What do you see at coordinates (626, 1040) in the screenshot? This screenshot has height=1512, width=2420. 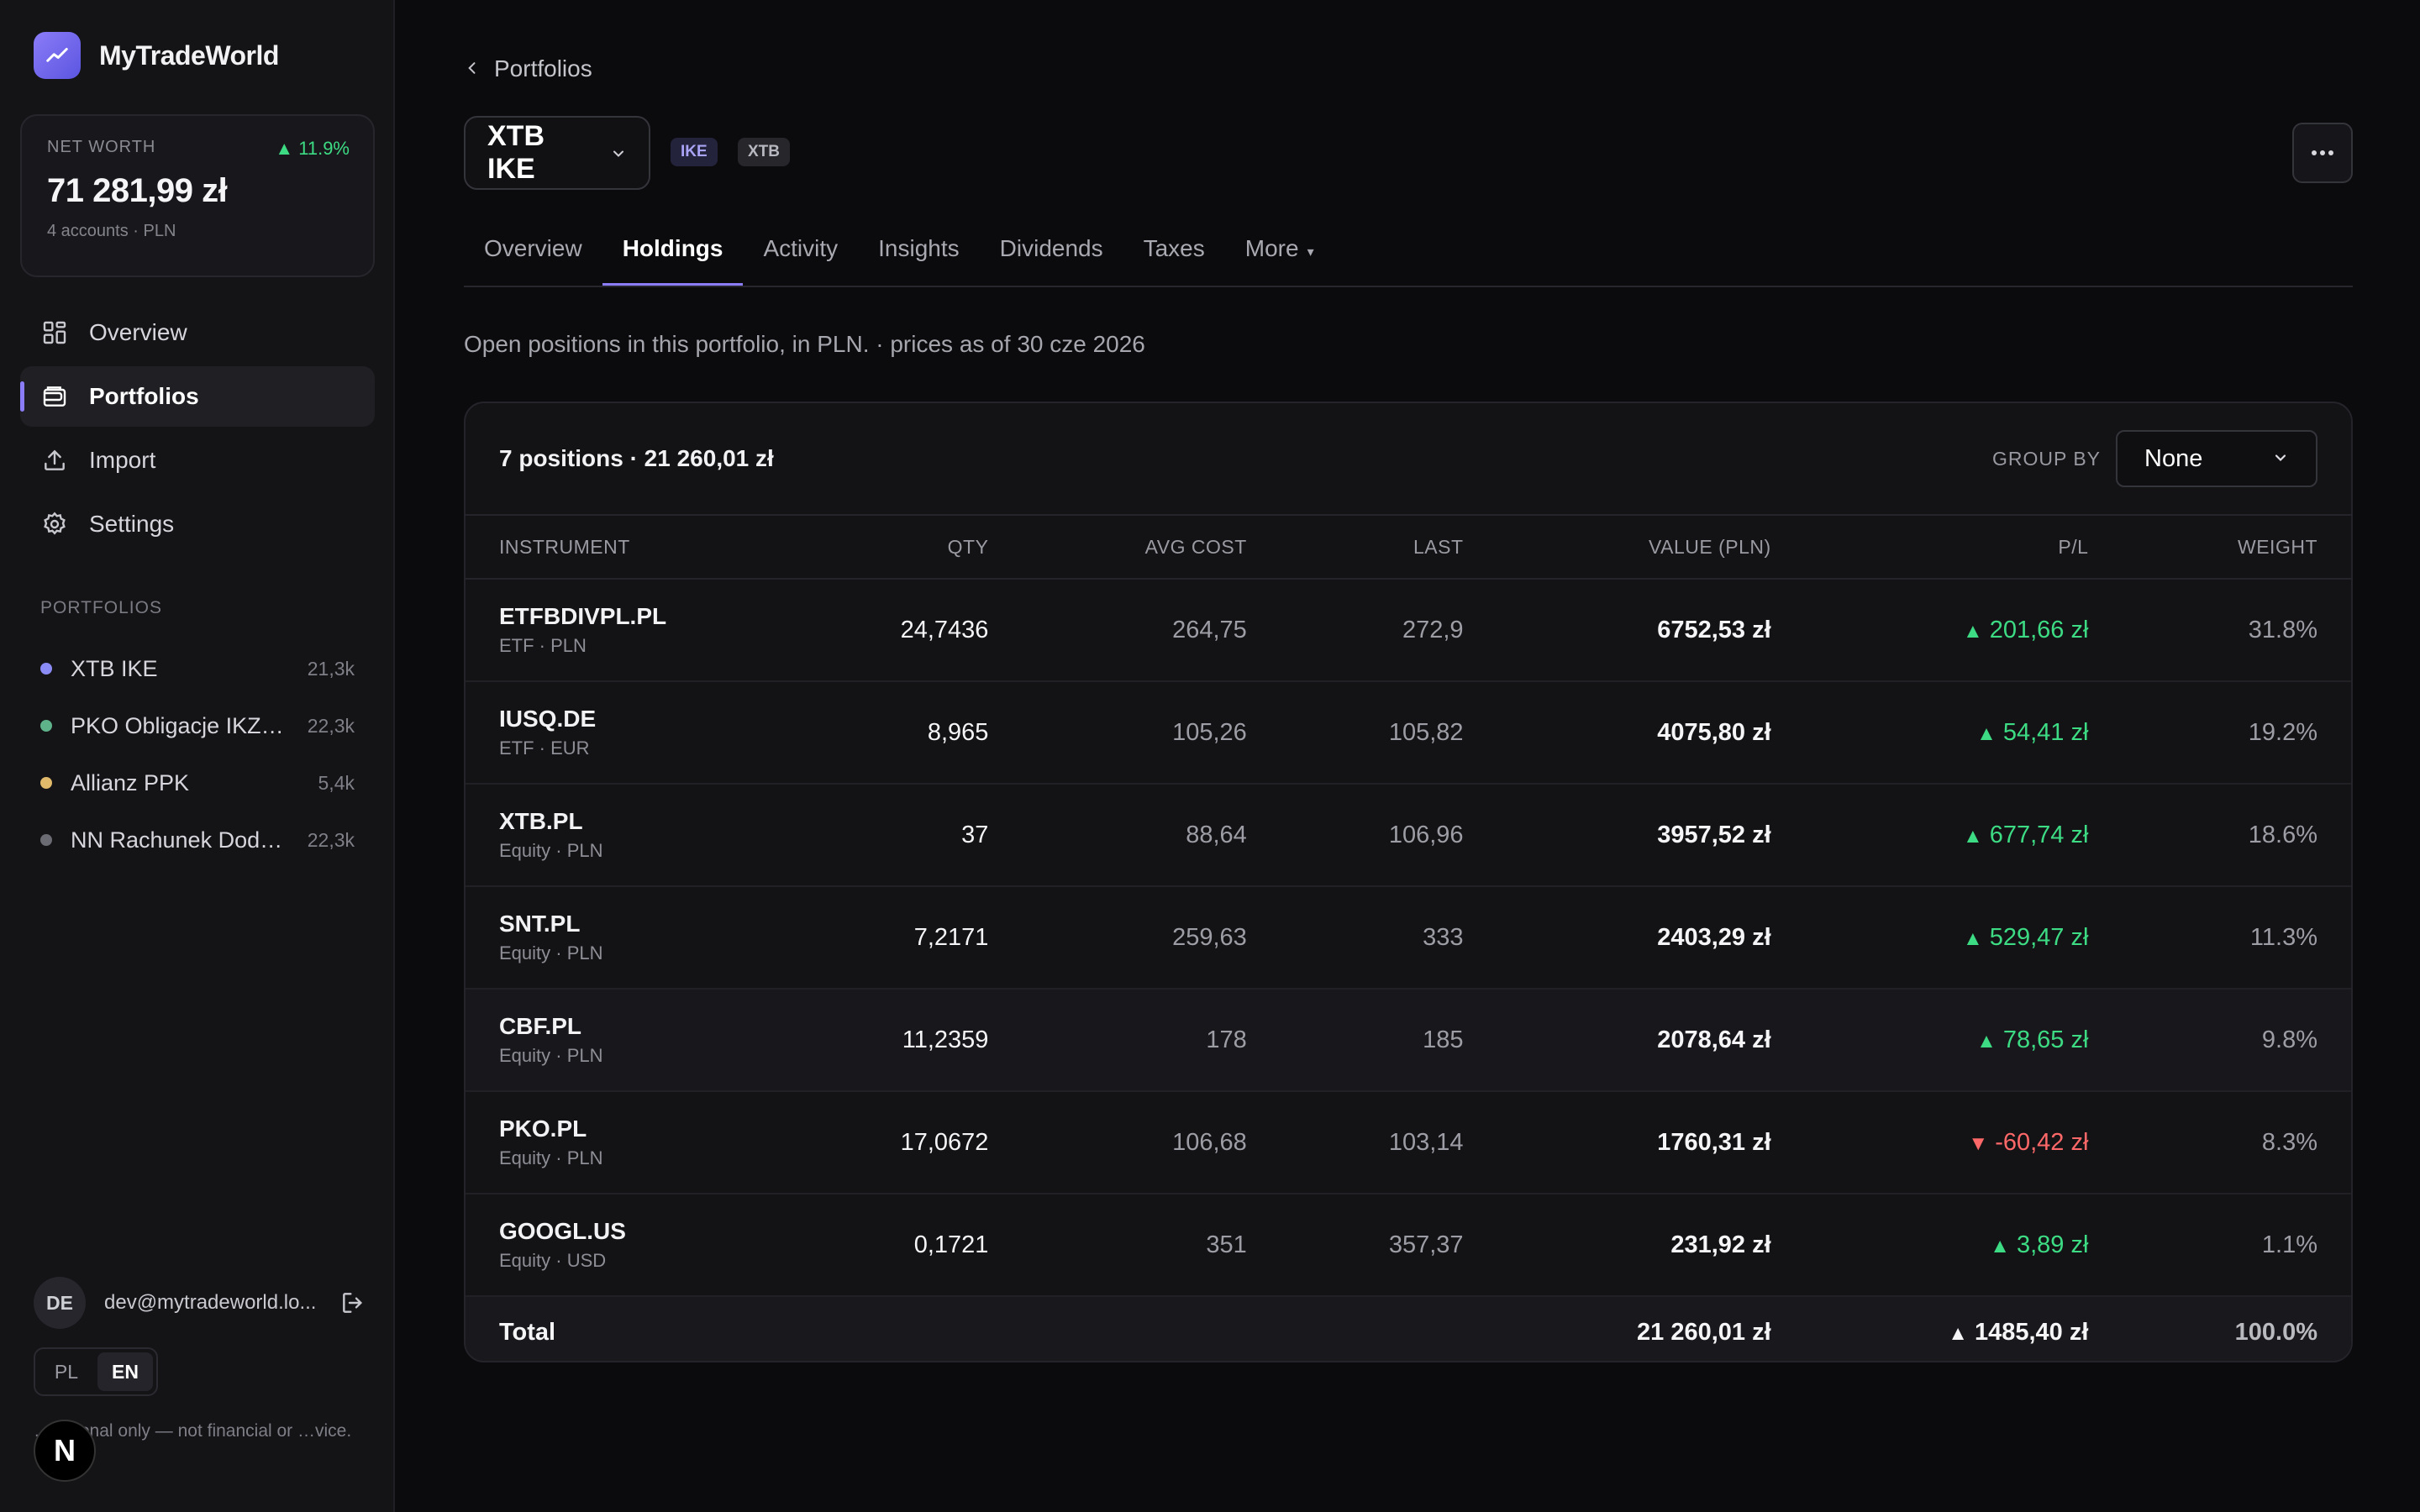 I see `instrument-cell: CBF.PL Equity · PLN` at bounding box center [626, 1040].